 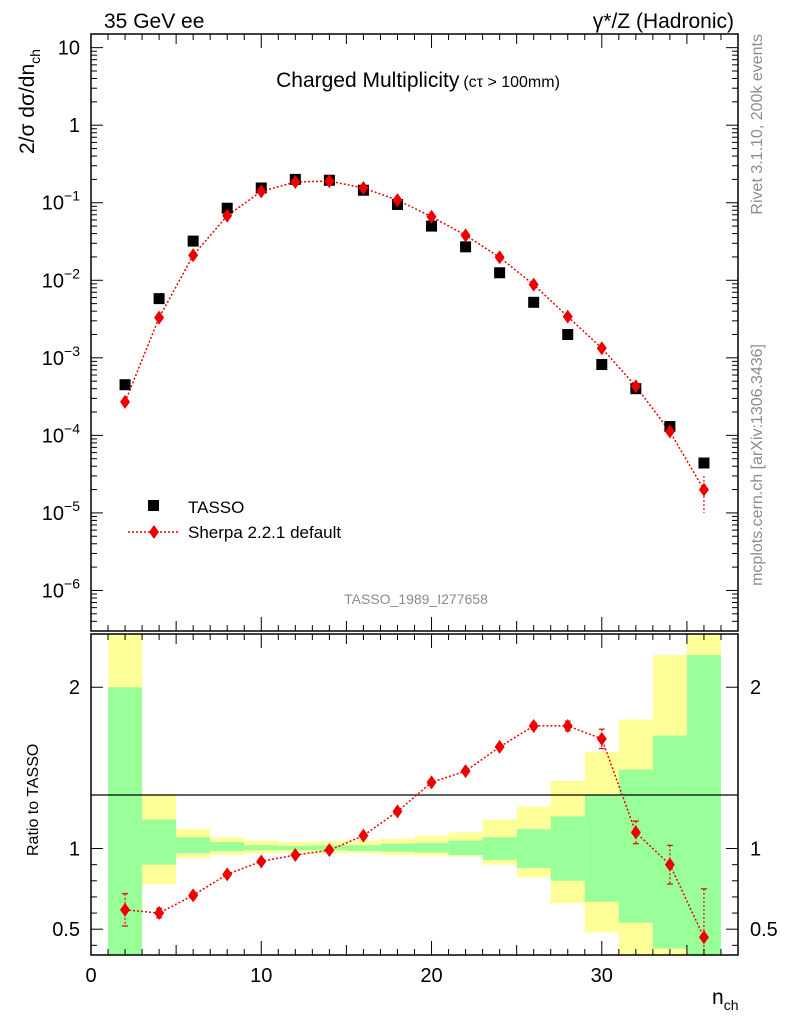 I want to click on legend-label-tasso: TASSO, so click(x=216, y=507).